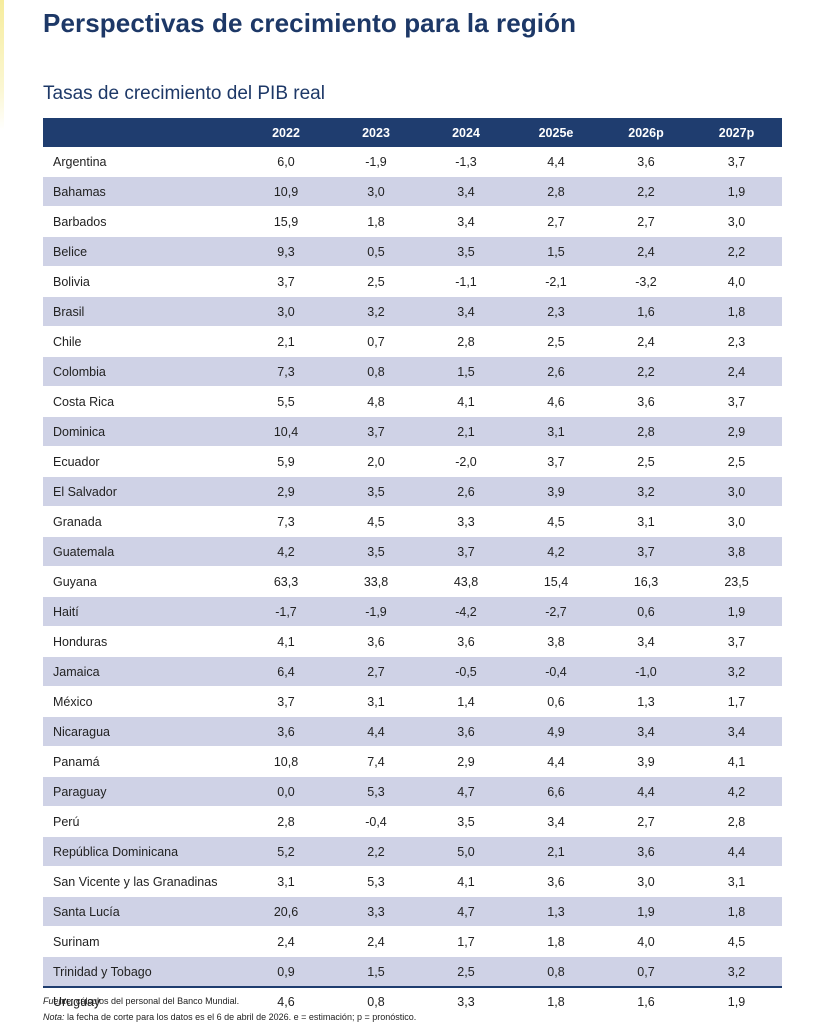 This screenshot has height=1033, width=828. Describe the element at coordinates (142, 611) in the screenshot. I see `country-cell: Haití` at that location.